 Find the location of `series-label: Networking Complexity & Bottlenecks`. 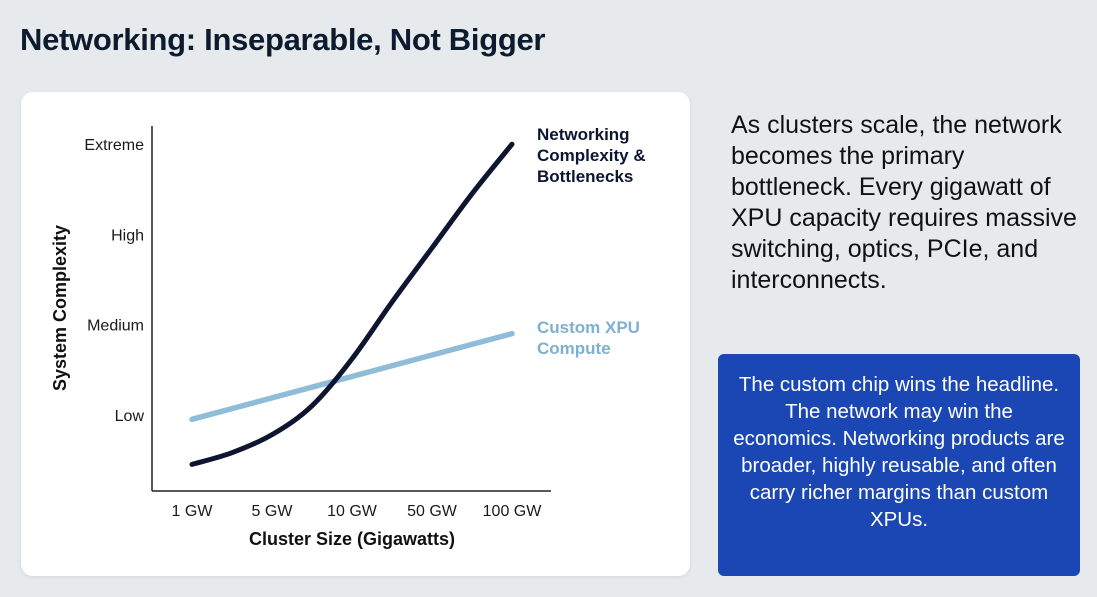

series-label: Networking Complexity & Bottlenecks is located at coordinates (591, 155).